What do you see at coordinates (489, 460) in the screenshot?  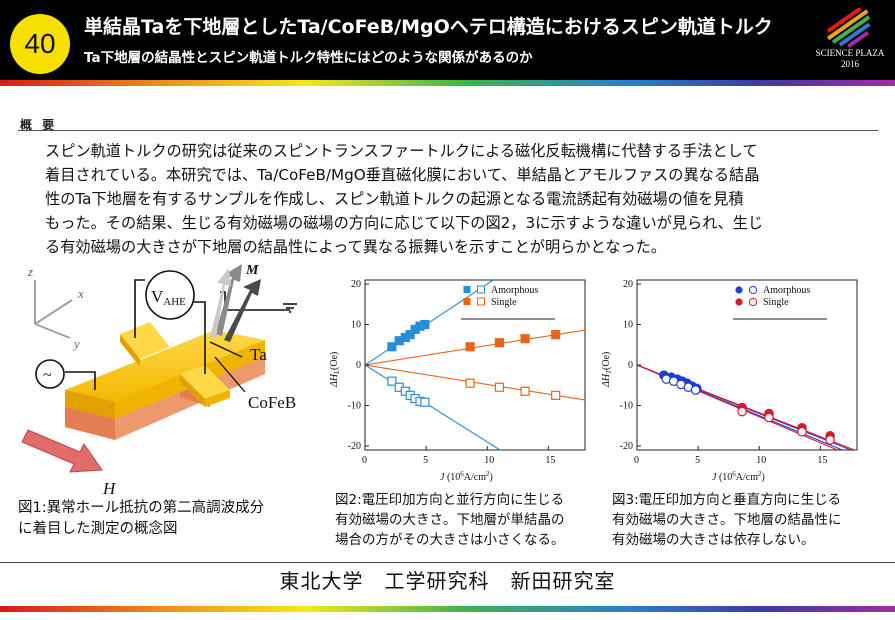 I see `fig2-xtick-label: 10` at bounding box center [489, 460].